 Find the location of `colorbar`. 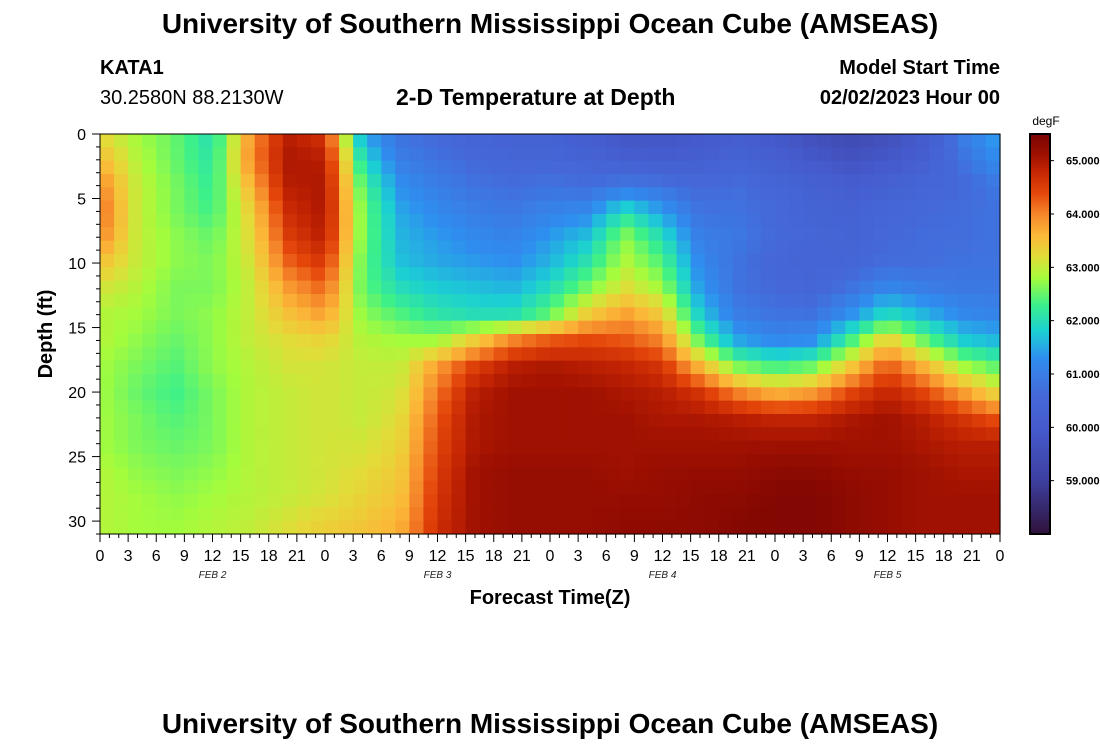

colorbar is located at coordinates (1040, 334).